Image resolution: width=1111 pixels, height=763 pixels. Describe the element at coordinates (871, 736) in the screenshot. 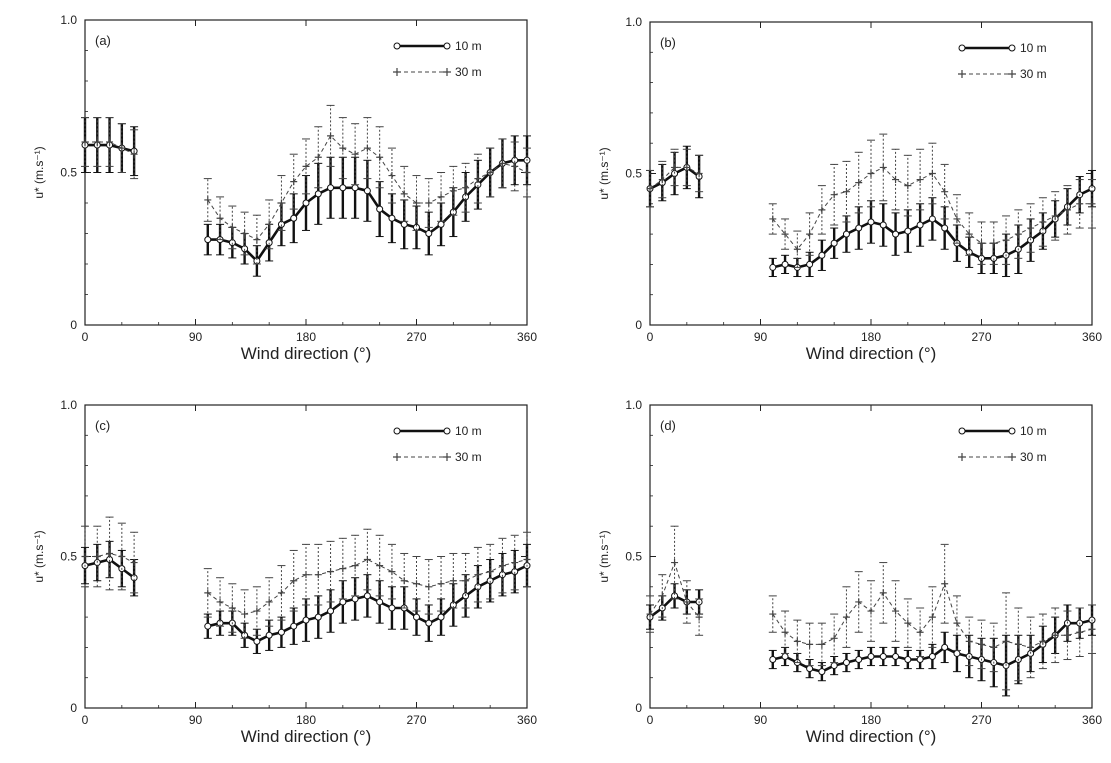

I see `x-axis-label: Wind direction (°)` at that location.